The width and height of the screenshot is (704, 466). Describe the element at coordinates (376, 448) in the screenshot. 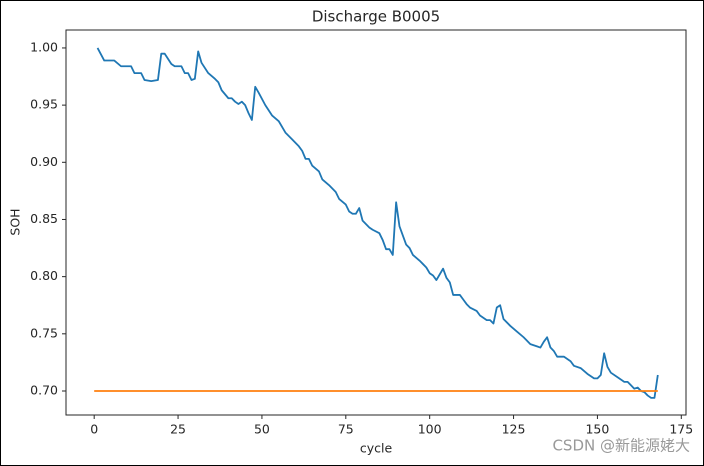

I see `x-axis-label: cycle` at that location.